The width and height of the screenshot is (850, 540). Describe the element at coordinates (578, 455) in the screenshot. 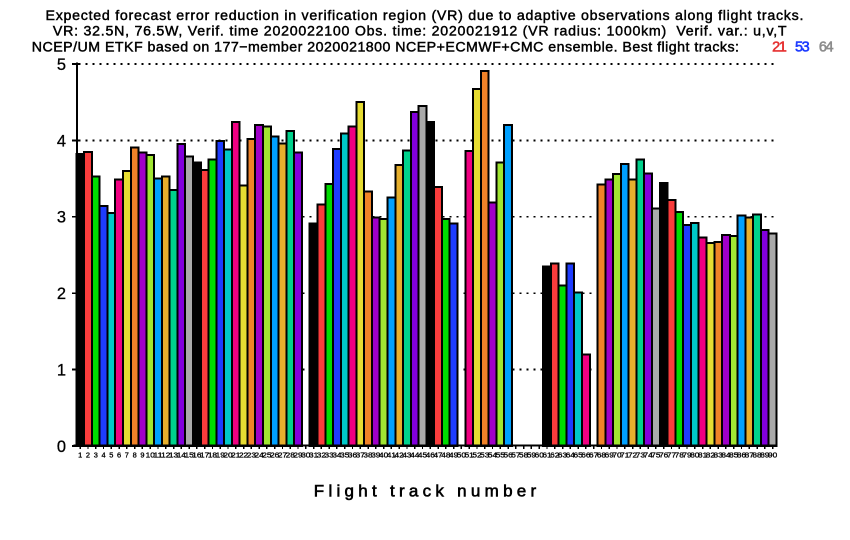

I see `svg-text: 65` at that location.